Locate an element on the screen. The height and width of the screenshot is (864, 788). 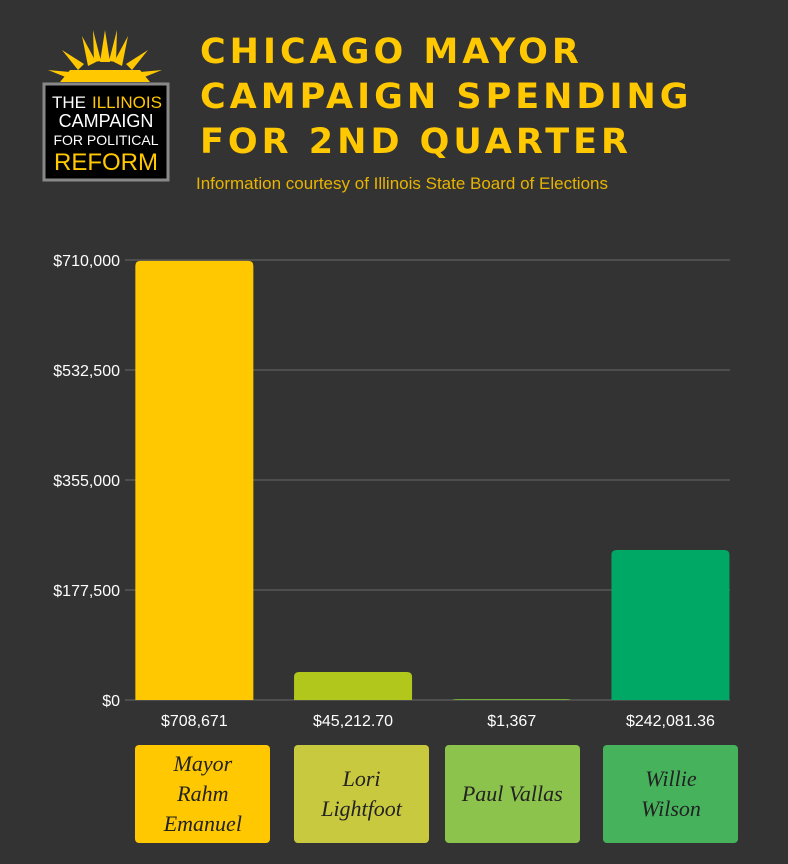
logo-box is located at coordinates (106, 132).